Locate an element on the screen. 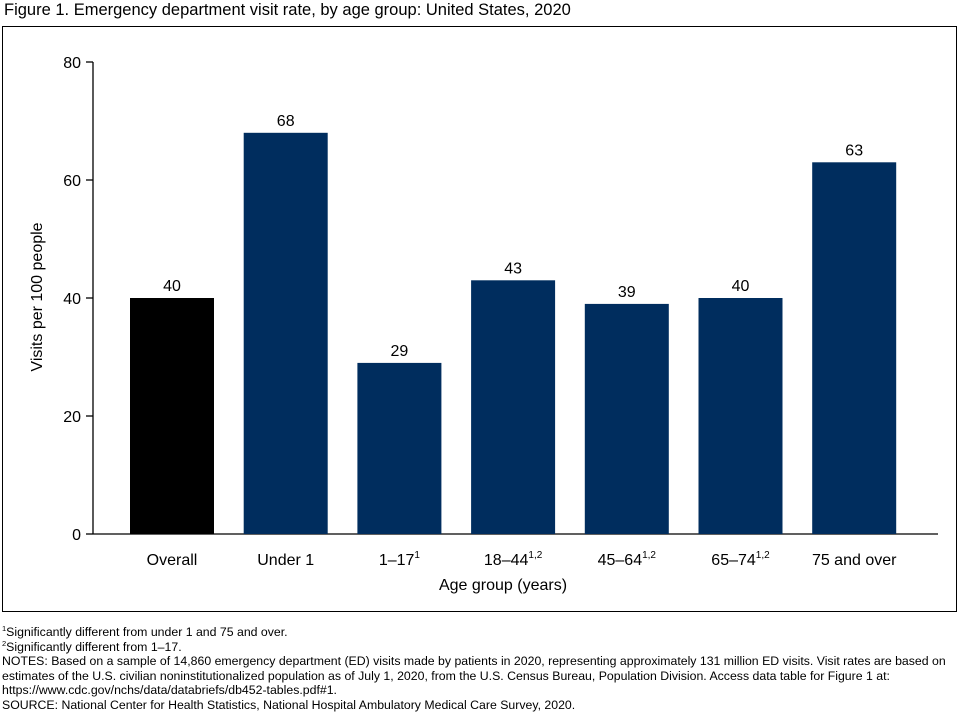 The width and height of the screenshot is (960, 720). footnote-2-marker: 2 is located at coordinates (4, 643).